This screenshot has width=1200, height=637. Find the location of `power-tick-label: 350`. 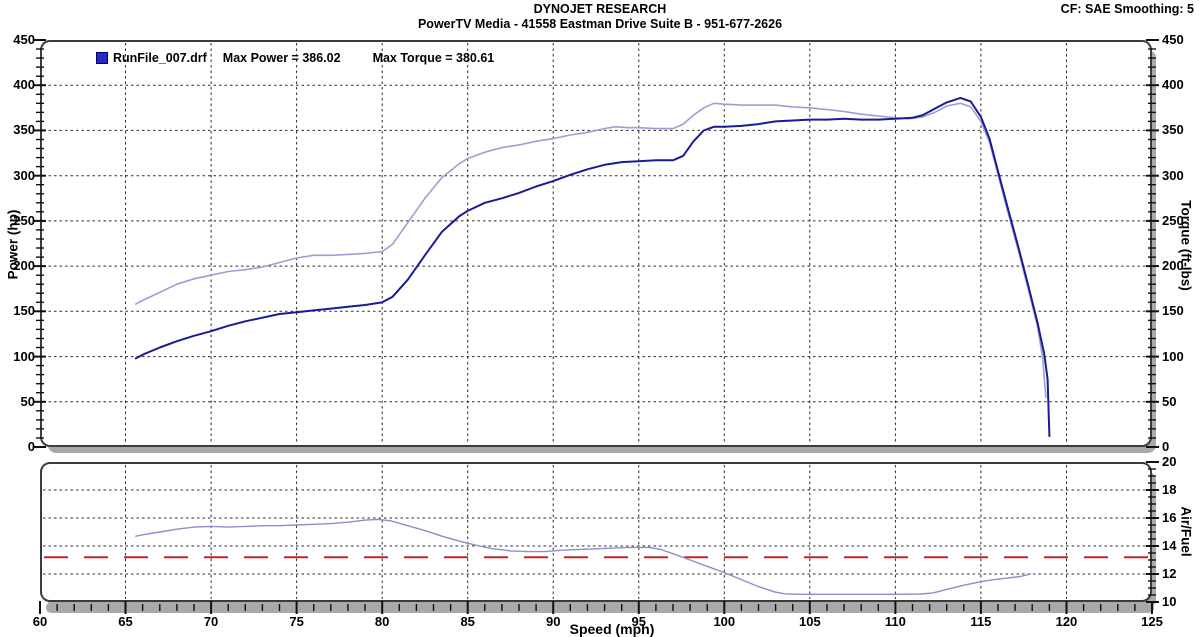

power-tick-label: 350 is located at coordinates (24, 130).